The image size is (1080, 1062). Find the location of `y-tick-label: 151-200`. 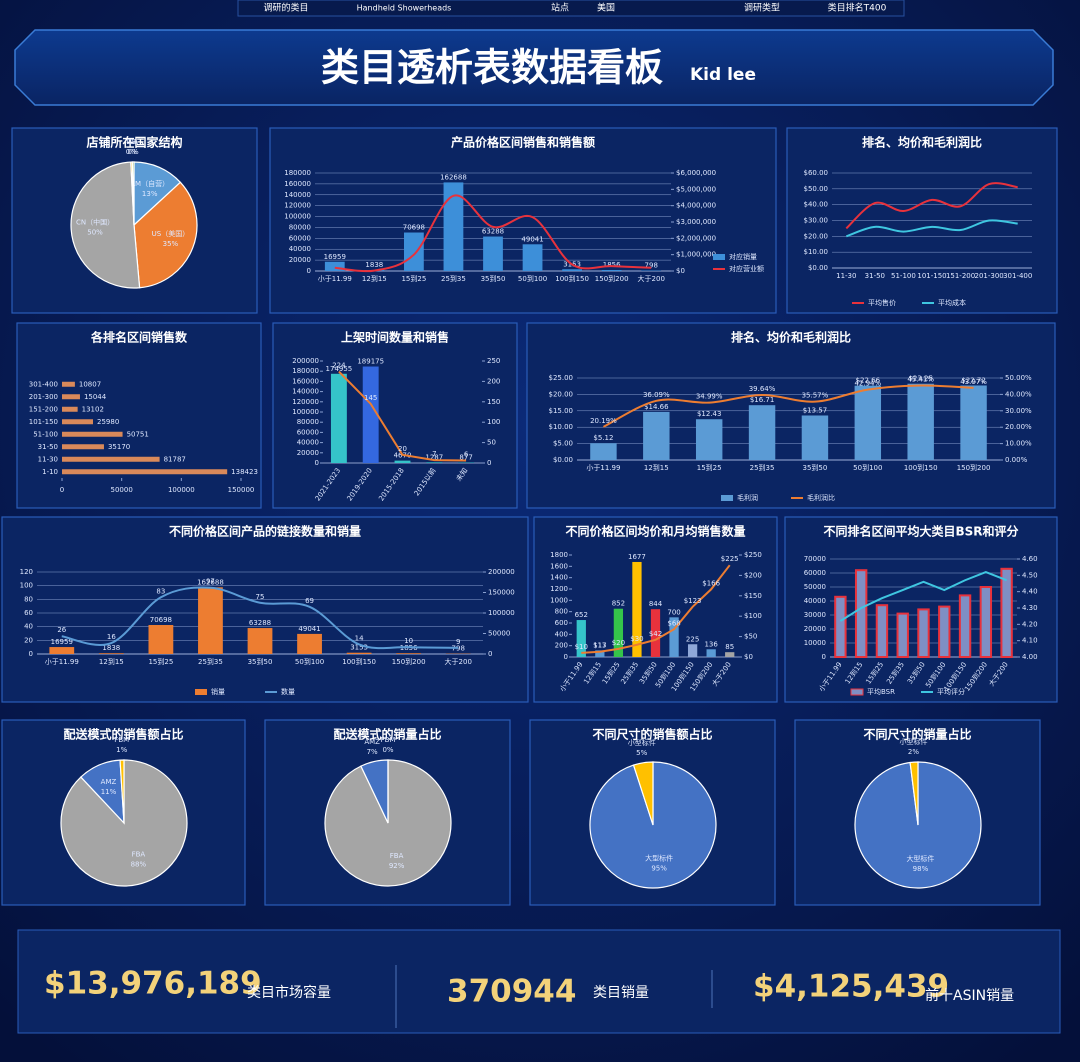

y-tick-label: 151-200 is located at coordinates (43, 409).